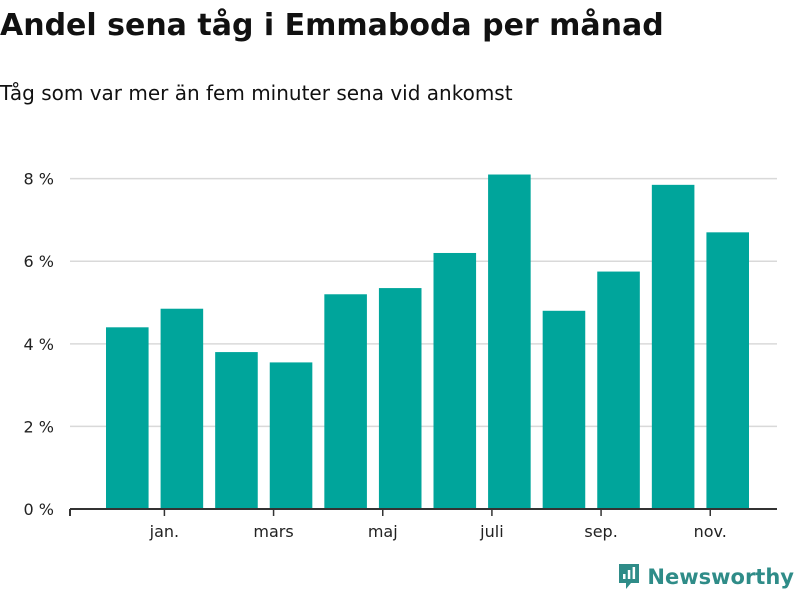 The width and height of the screenshot is (800, 600). What do you see at coordinates (564, 409) in the screenshot?
I see `bar-aug` at bounding box center [564, 409].